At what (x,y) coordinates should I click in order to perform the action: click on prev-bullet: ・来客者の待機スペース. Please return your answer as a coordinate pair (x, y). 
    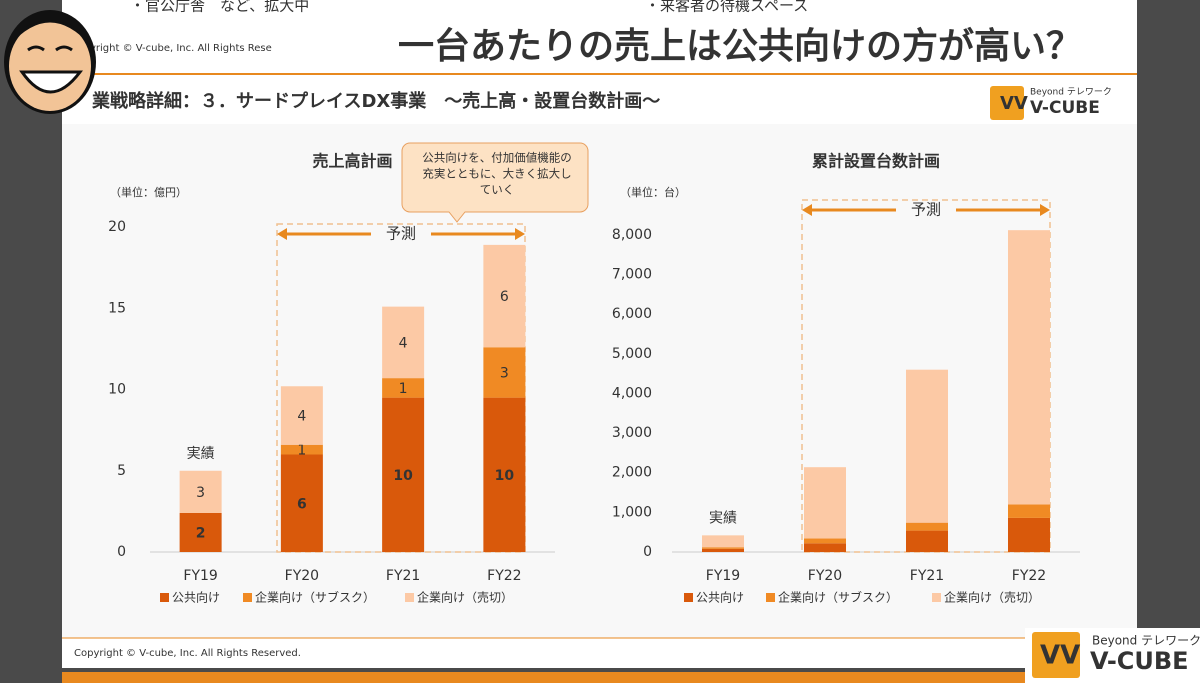
    Looking at the image, I should click on (726, 7).